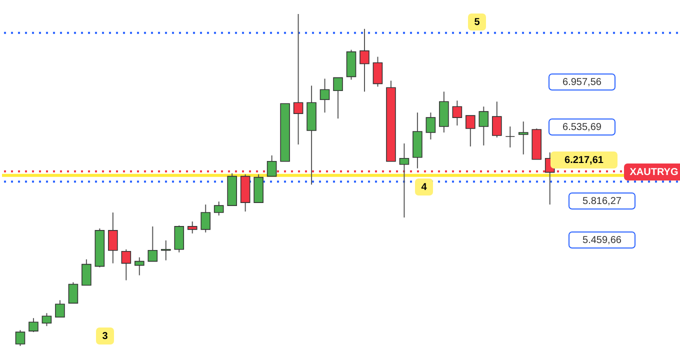 This screenshot has height=347, width=680. Describe the element at coordinates (584, 160) in the screenshot. I see `text: 6.217,61` at that location.